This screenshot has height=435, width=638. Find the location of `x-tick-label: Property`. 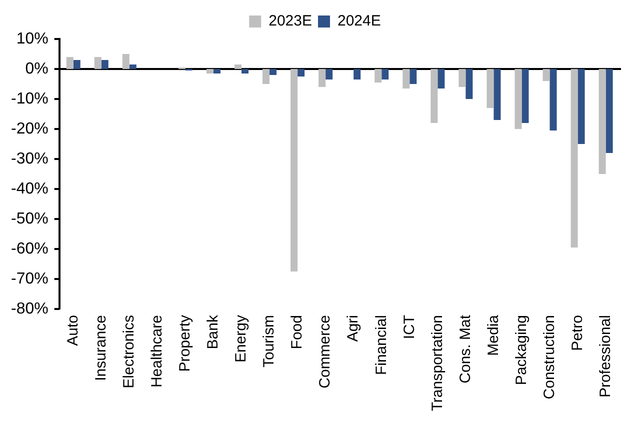

x-tick-label: Property is located at coordinates (185, 343).